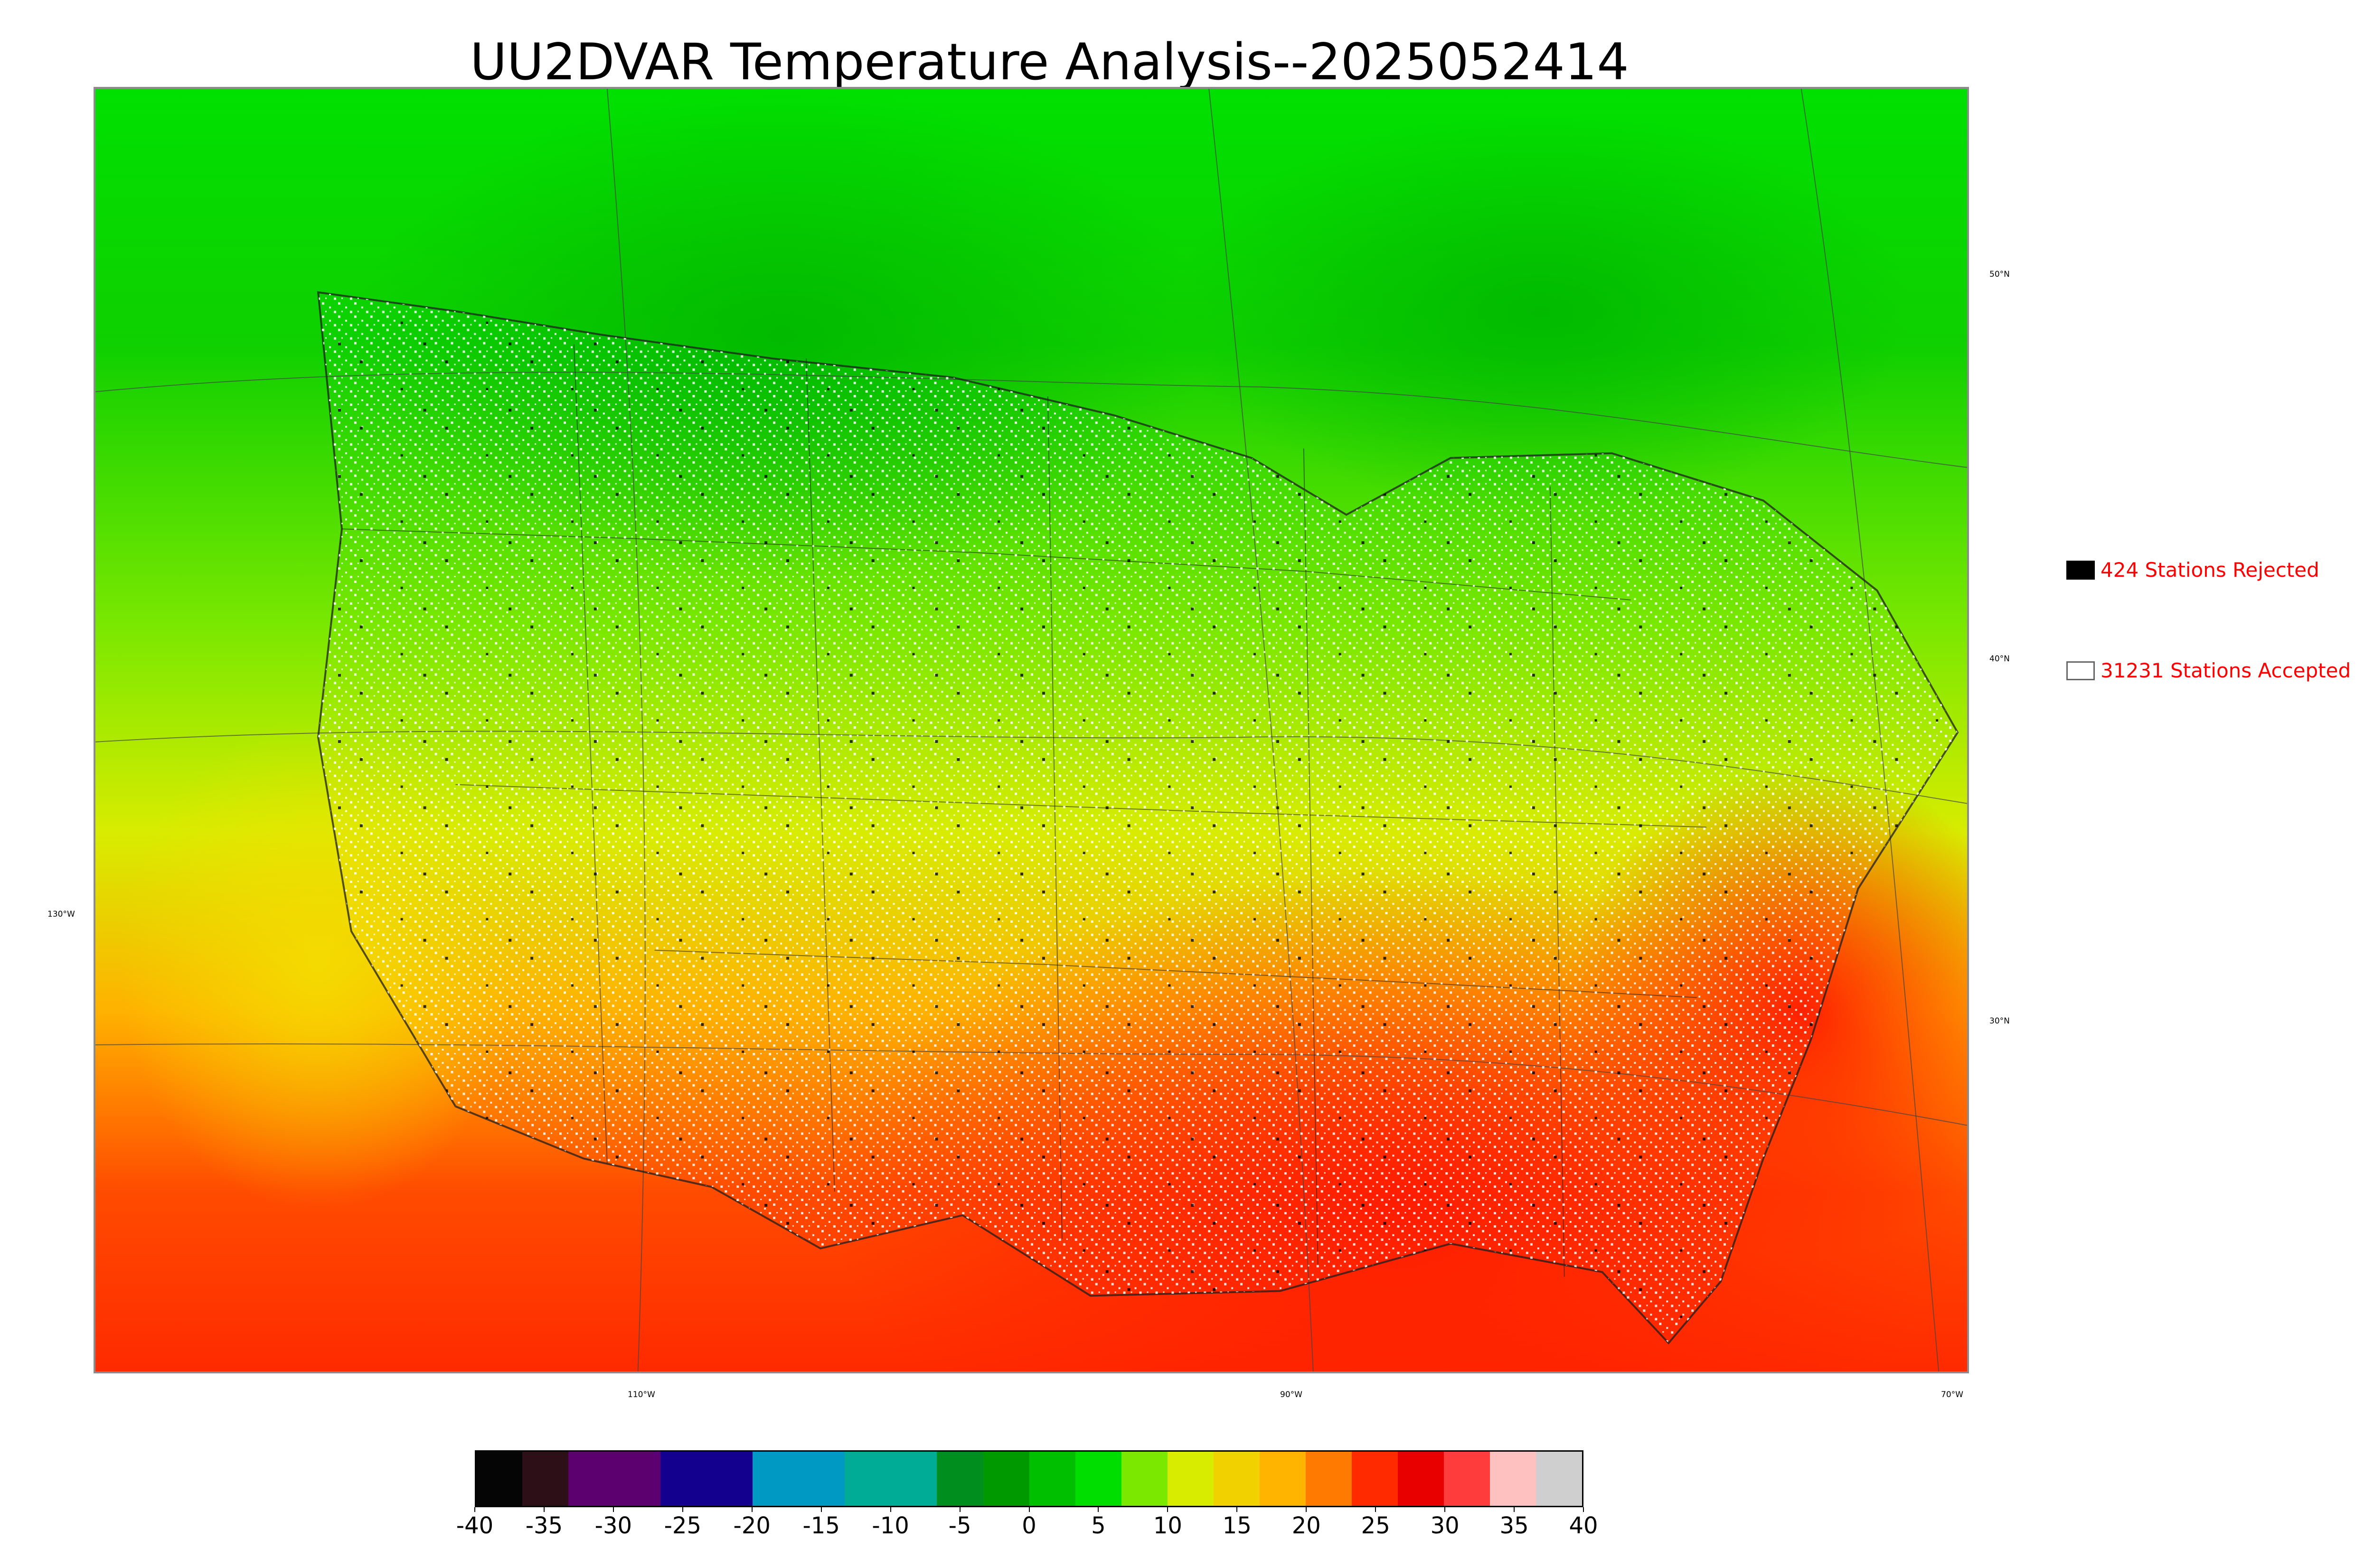  What do you see at coordinates (1167, 1525) in the screenshot?
I see `colorbar-tick-label: 10` at bounding box center [1167, 1525].